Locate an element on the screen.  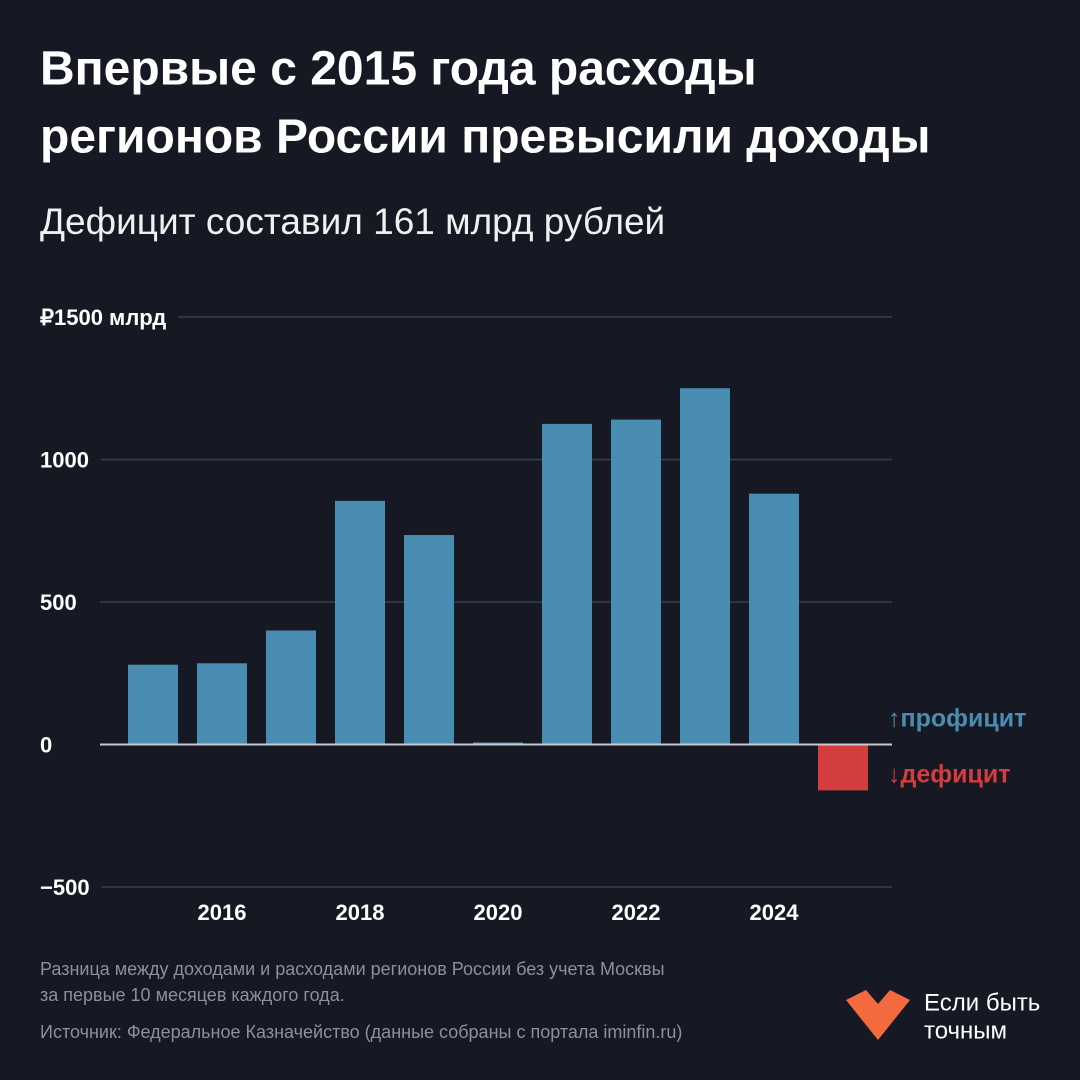
y-tick-label: 0 is located at coordinates (46, 744).